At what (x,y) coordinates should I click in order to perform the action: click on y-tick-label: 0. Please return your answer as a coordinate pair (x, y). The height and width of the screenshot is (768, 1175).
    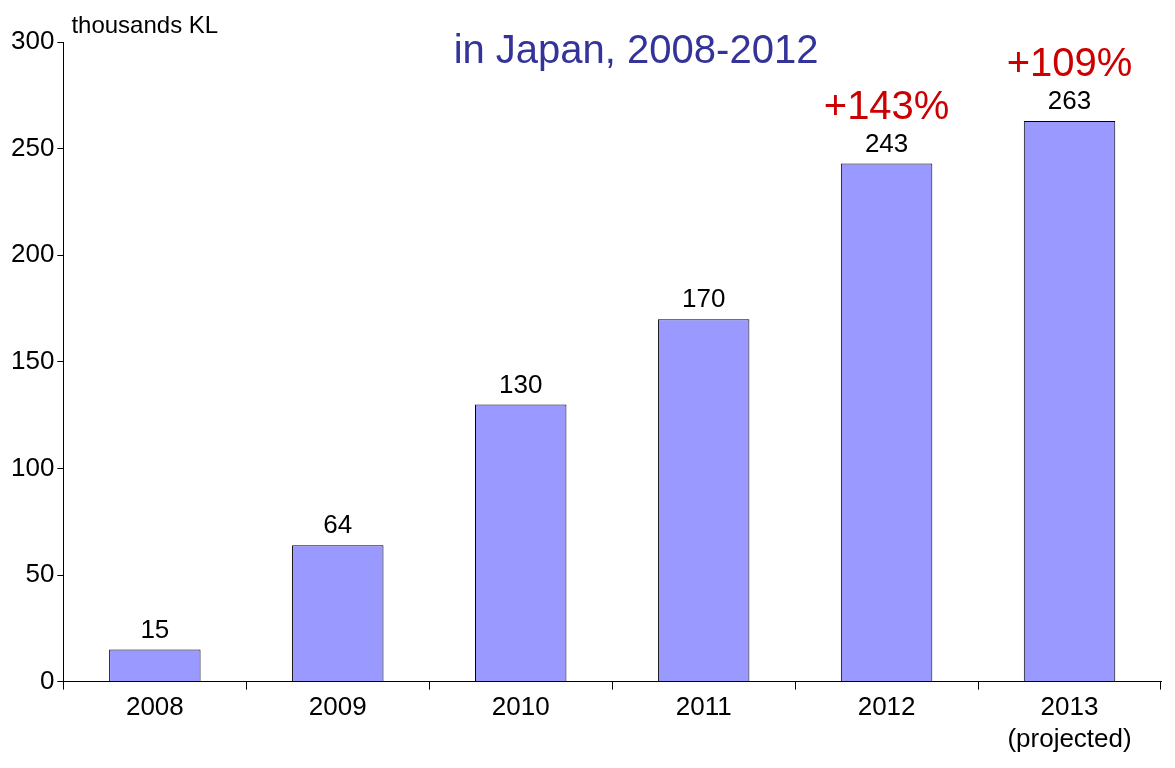
    Looking at the image, I should click on (47, 679).